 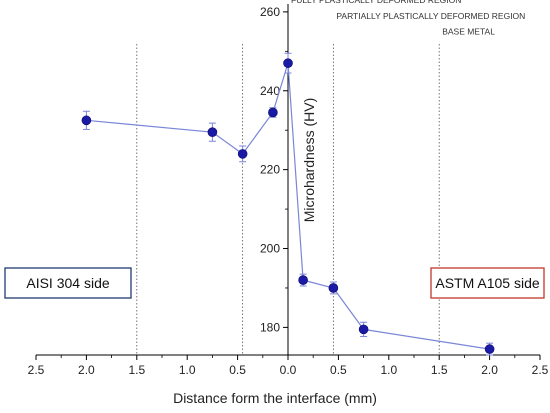 I want to click on side-box-label-0: AISI 304 side, so click(x=67, y=283).